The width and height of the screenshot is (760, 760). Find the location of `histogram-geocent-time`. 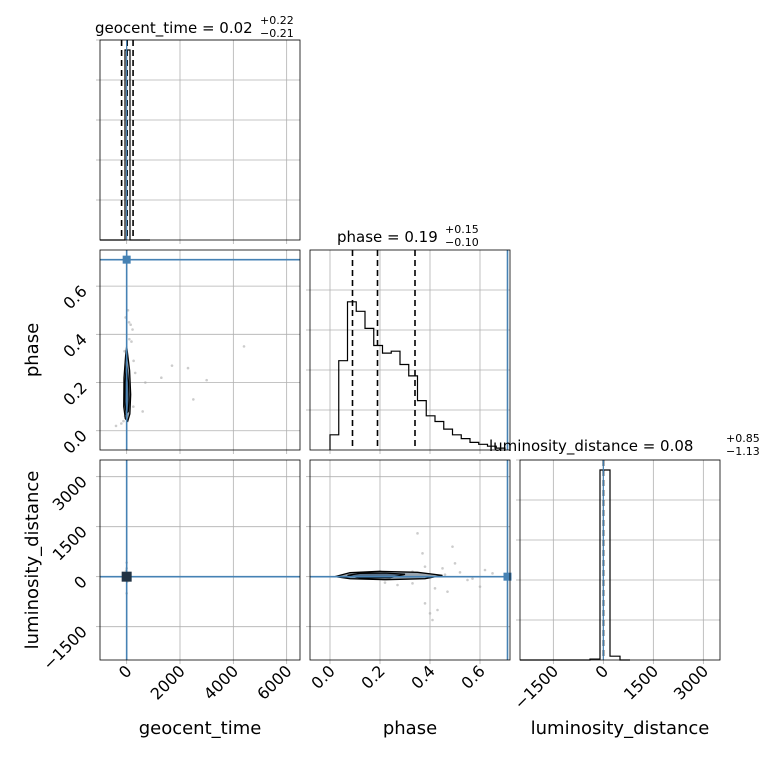

histogram-geocent-time is located at coordinates (125, 145).